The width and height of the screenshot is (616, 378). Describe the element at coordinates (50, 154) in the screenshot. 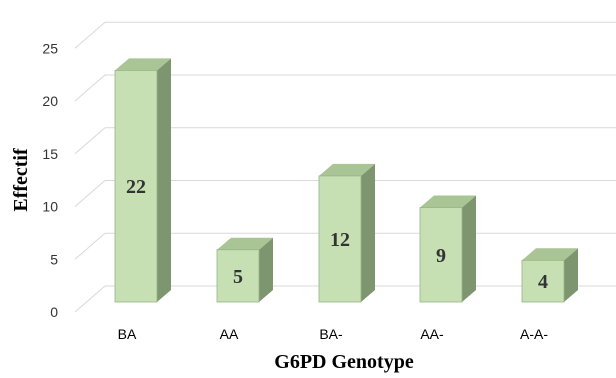

I see `y-tick-label: 15` at that location.